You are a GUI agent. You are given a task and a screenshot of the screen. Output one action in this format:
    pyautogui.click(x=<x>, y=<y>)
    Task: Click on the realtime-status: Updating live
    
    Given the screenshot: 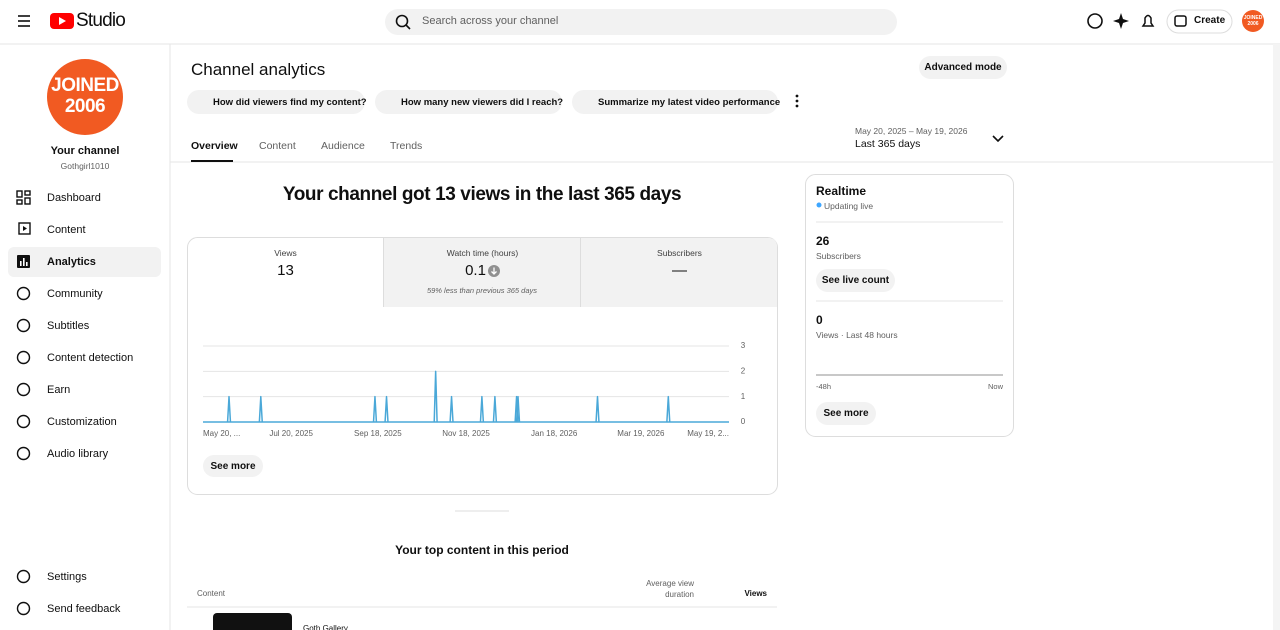 What is the action you would take?
    pyautogui.click(x=849, y=206)
    